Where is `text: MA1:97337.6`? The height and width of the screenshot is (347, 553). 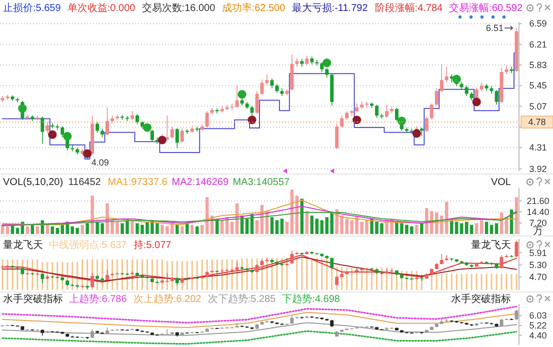 text: MA1:97337.6 is located at coordinates (138, 182).